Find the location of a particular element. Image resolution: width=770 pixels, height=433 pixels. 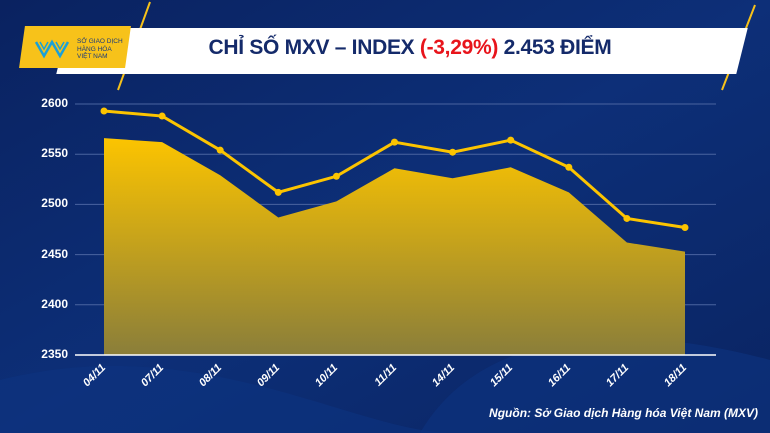

logo-text: SỞ GIAO DỊCH HÀNG HÓA VIỆT NAM is located at coordinates (102, 49).